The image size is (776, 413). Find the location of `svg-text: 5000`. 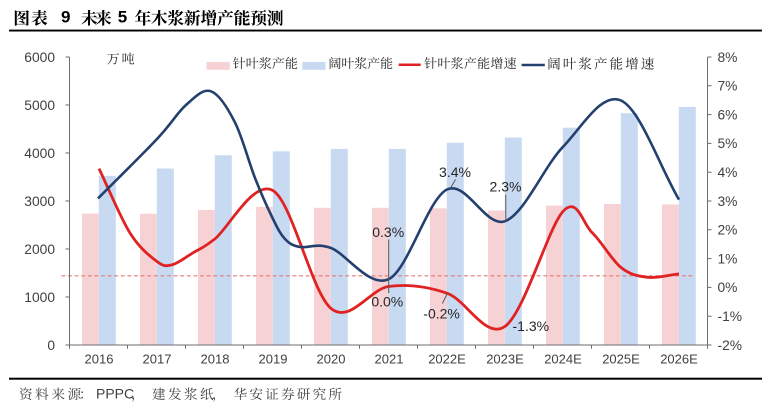

svg-text: 5000 is located at coordinates (39, 105).